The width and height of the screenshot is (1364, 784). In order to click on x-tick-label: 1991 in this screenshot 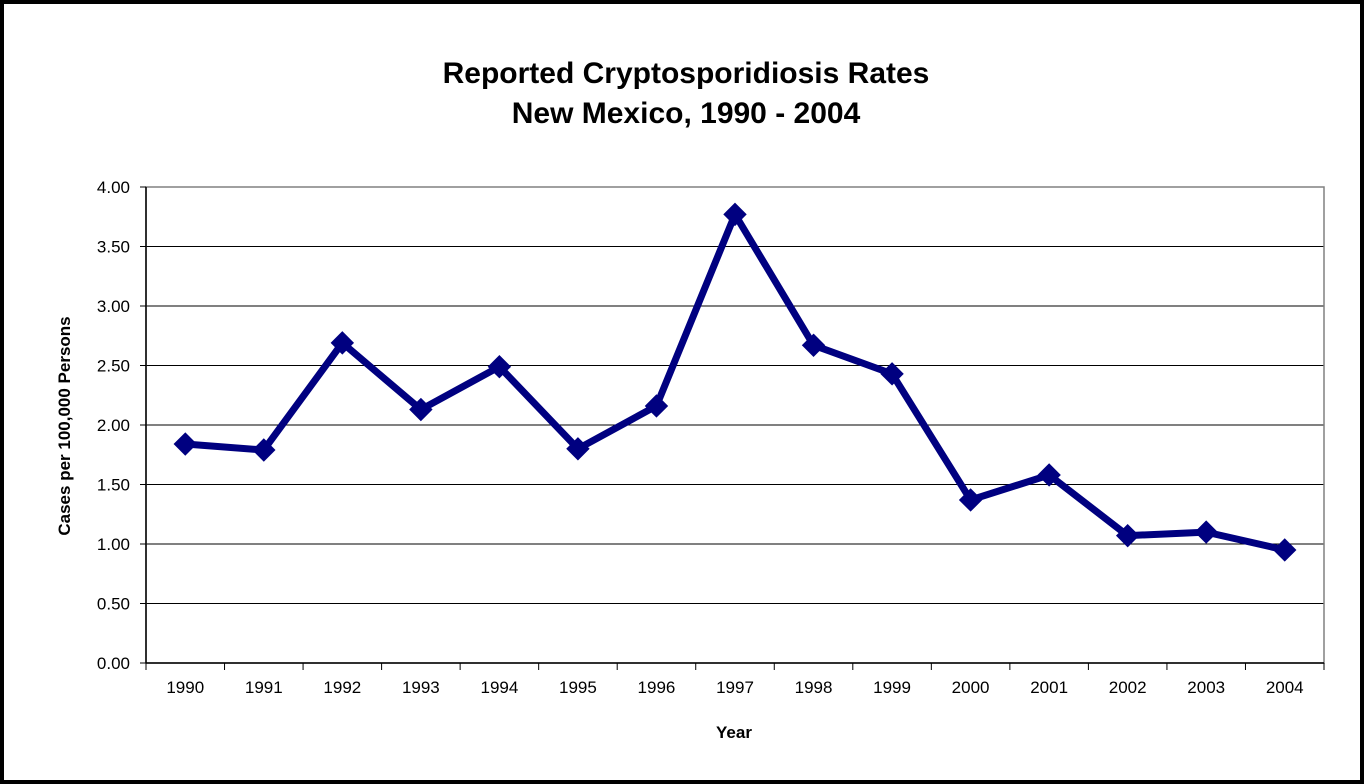, I will do `click(264, 687)`.